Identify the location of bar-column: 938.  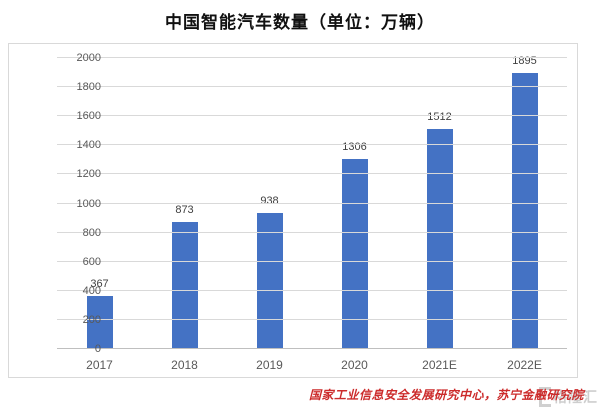
(269, 203).